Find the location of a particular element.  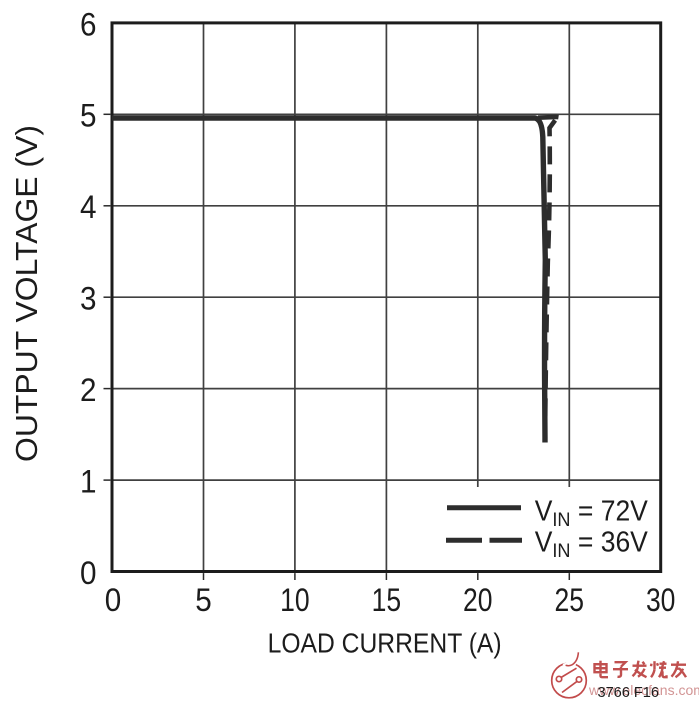

svg-text: www.elecfans.com is located at coordinates (643, 690).